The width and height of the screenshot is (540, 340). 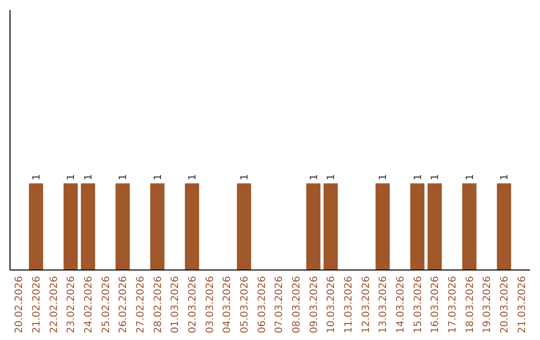 What do you see at coordinates (384, 305) in the screenshot?
I see `x-tick-label: 13.03.2026` at bounding box center [384, 305].